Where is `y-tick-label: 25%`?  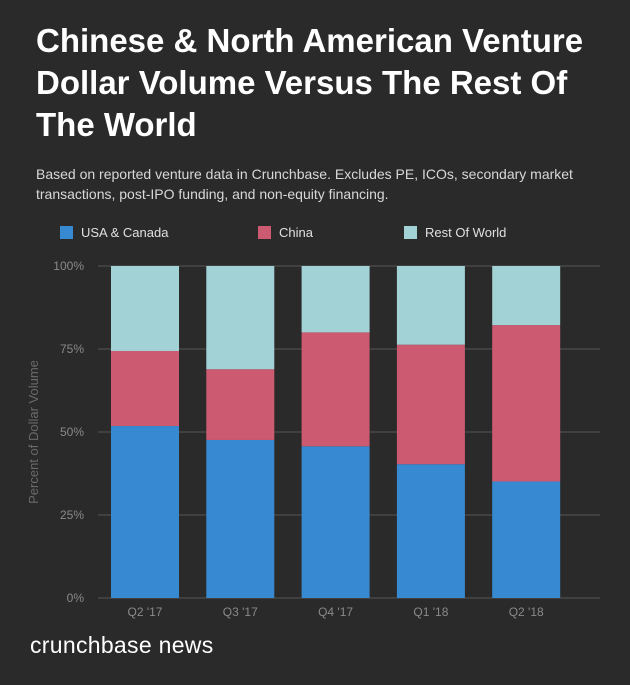
y-tick-label: 25% is located at coordinates (72, 515).